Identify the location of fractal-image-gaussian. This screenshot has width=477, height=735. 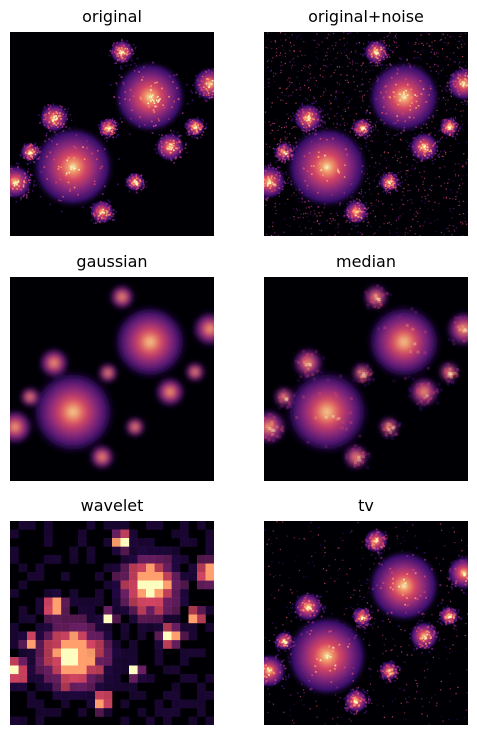
(112, 379).